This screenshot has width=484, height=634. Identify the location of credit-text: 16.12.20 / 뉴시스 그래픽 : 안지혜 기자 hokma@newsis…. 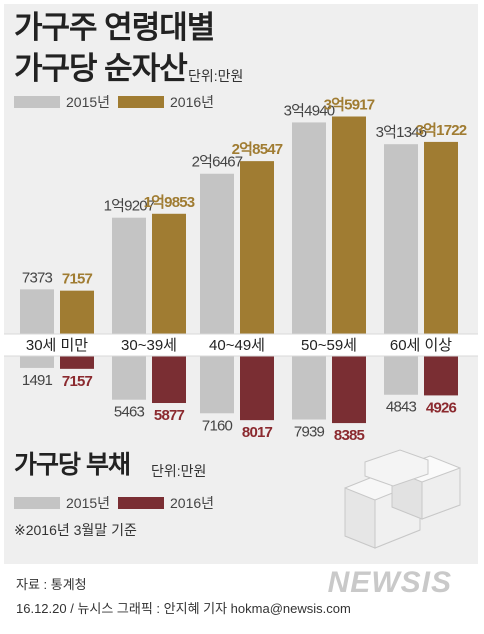
(183, 608).